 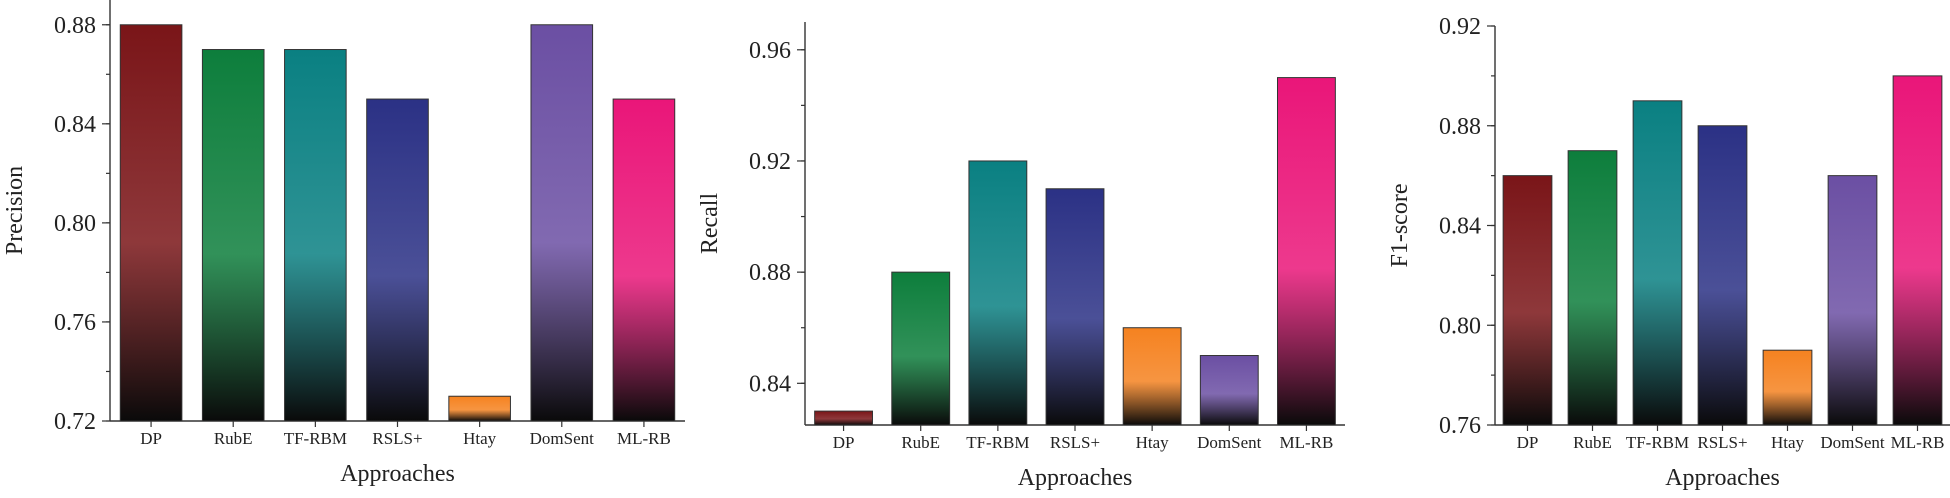 I want to click on y-tick-label: 0.96, so click(x=770, y=51).